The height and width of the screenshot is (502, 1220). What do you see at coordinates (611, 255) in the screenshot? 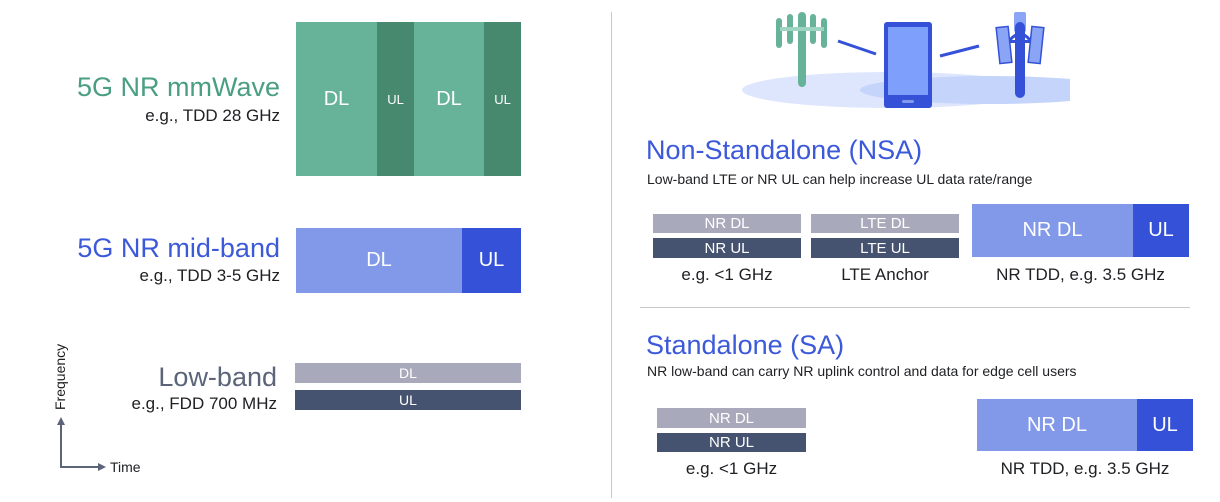
I see `vertical-divider` at bounding box center [611, 255].